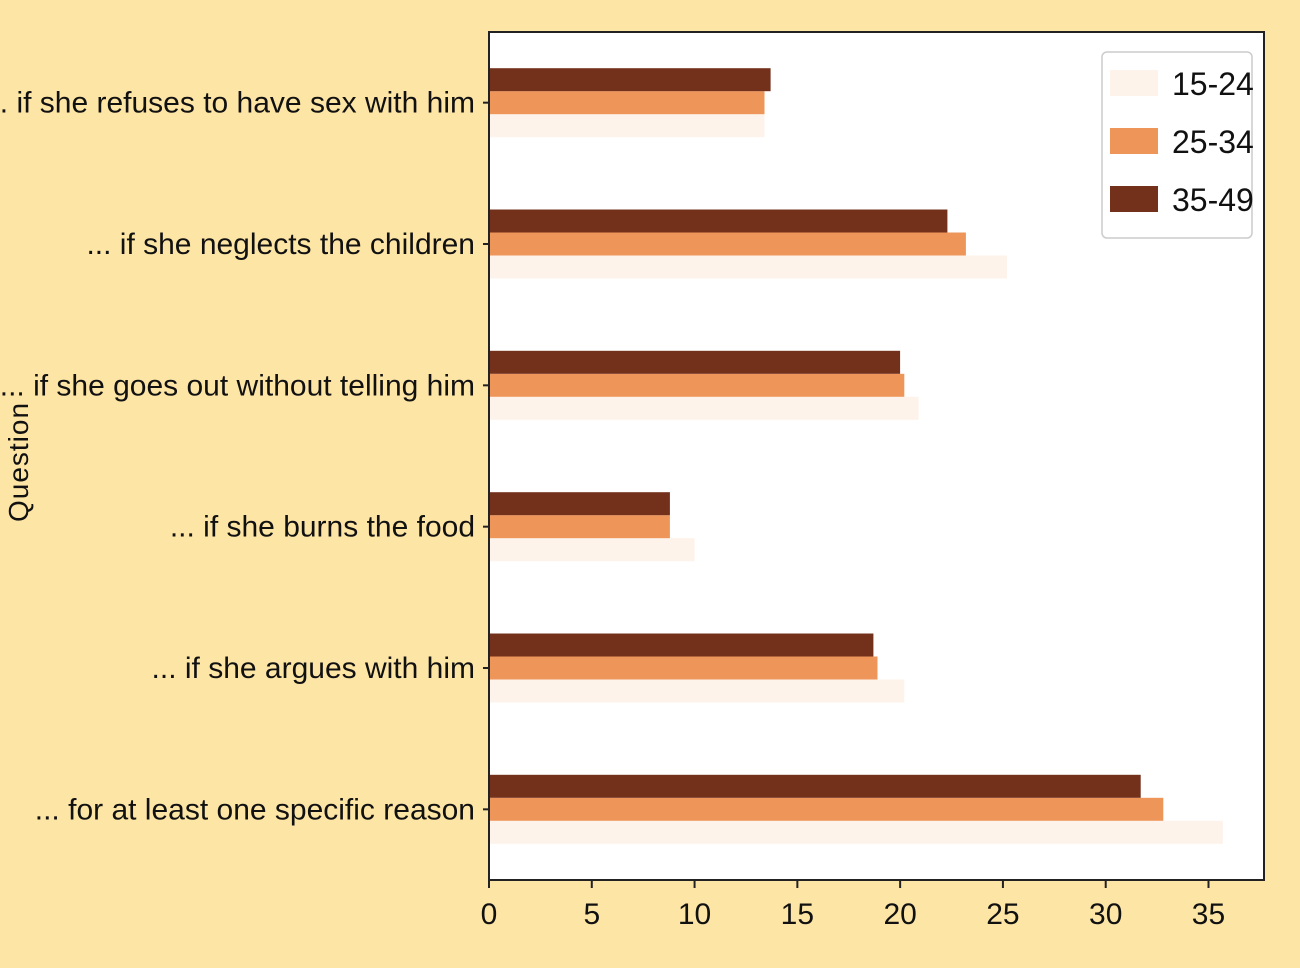  Describe the element at coordinates (237, 103) in the screenshot. I see `category-label: ... if she refuses to have sex with him` at that location.